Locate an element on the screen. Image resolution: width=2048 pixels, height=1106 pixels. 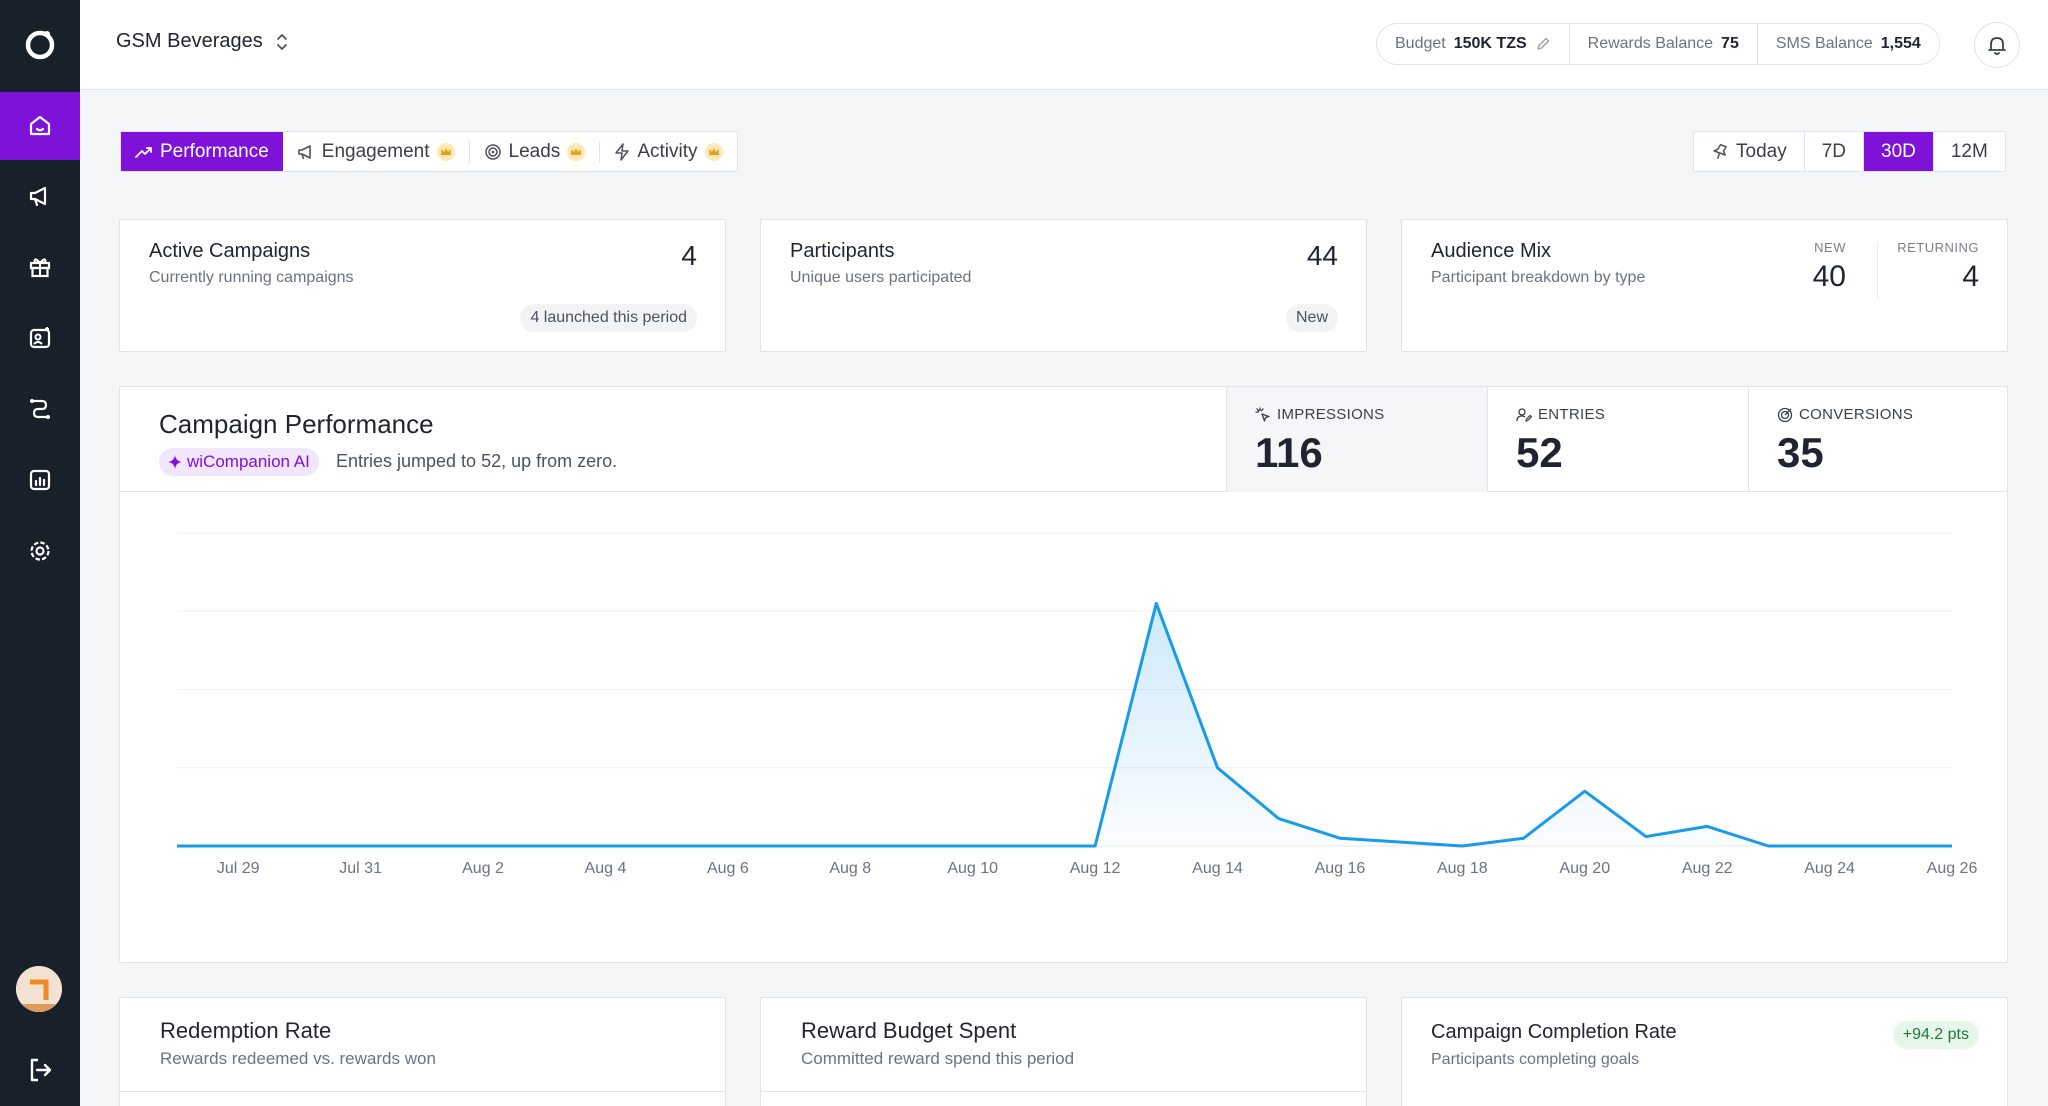
tab-performance: Performance is located at coordinates (202, 151).